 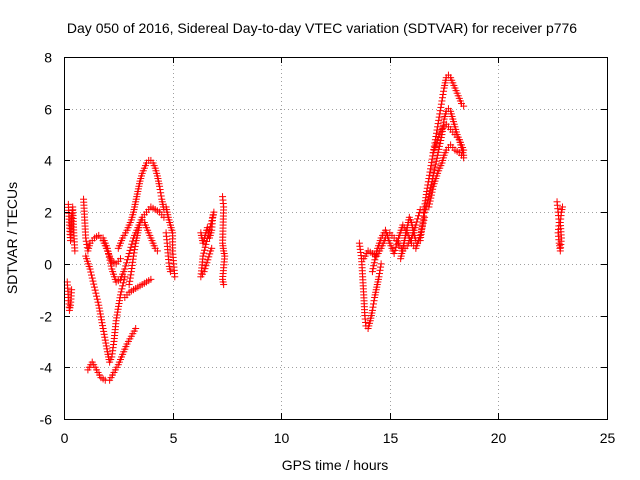 What do you see at coordinates (46, 317) in the screenshot?
I see `y-tick-label: -2` at bounding box center [46, 317].